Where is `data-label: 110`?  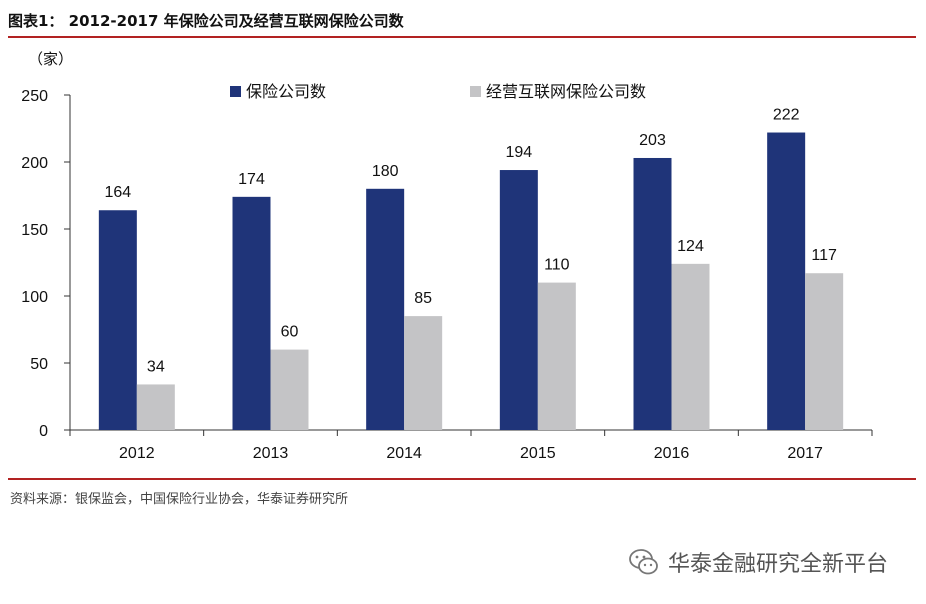 data-label: 110 is located at coordinates (557, 265).